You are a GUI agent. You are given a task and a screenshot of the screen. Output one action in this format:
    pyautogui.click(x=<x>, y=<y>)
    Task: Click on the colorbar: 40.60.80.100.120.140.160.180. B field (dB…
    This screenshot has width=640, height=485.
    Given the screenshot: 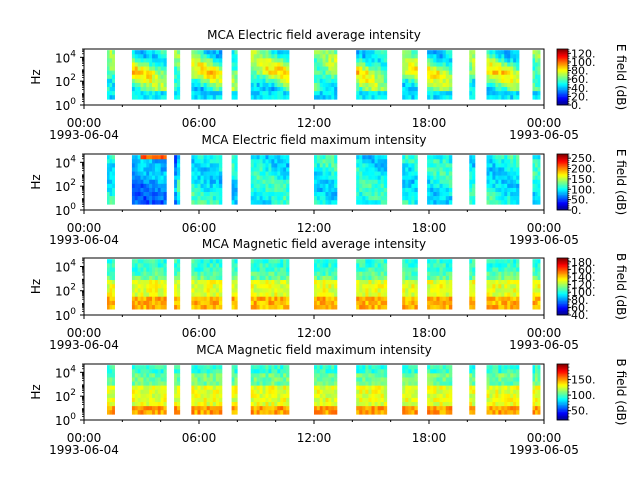 What is the action you would take?
    pyautogui.click(x=592, y=287)
    